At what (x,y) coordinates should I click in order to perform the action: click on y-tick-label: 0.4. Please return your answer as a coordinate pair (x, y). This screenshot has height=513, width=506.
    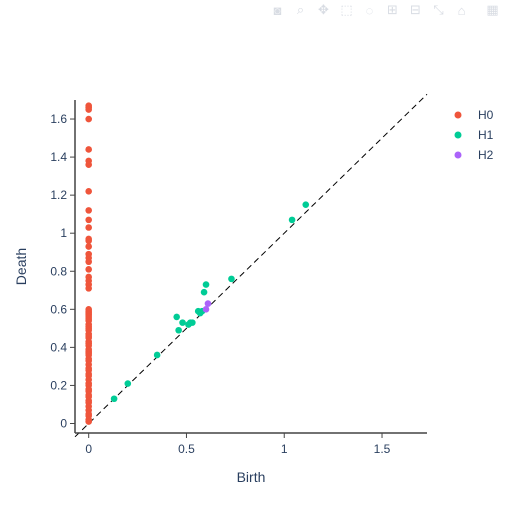
    Looking at the image, I should click on (58, 347).